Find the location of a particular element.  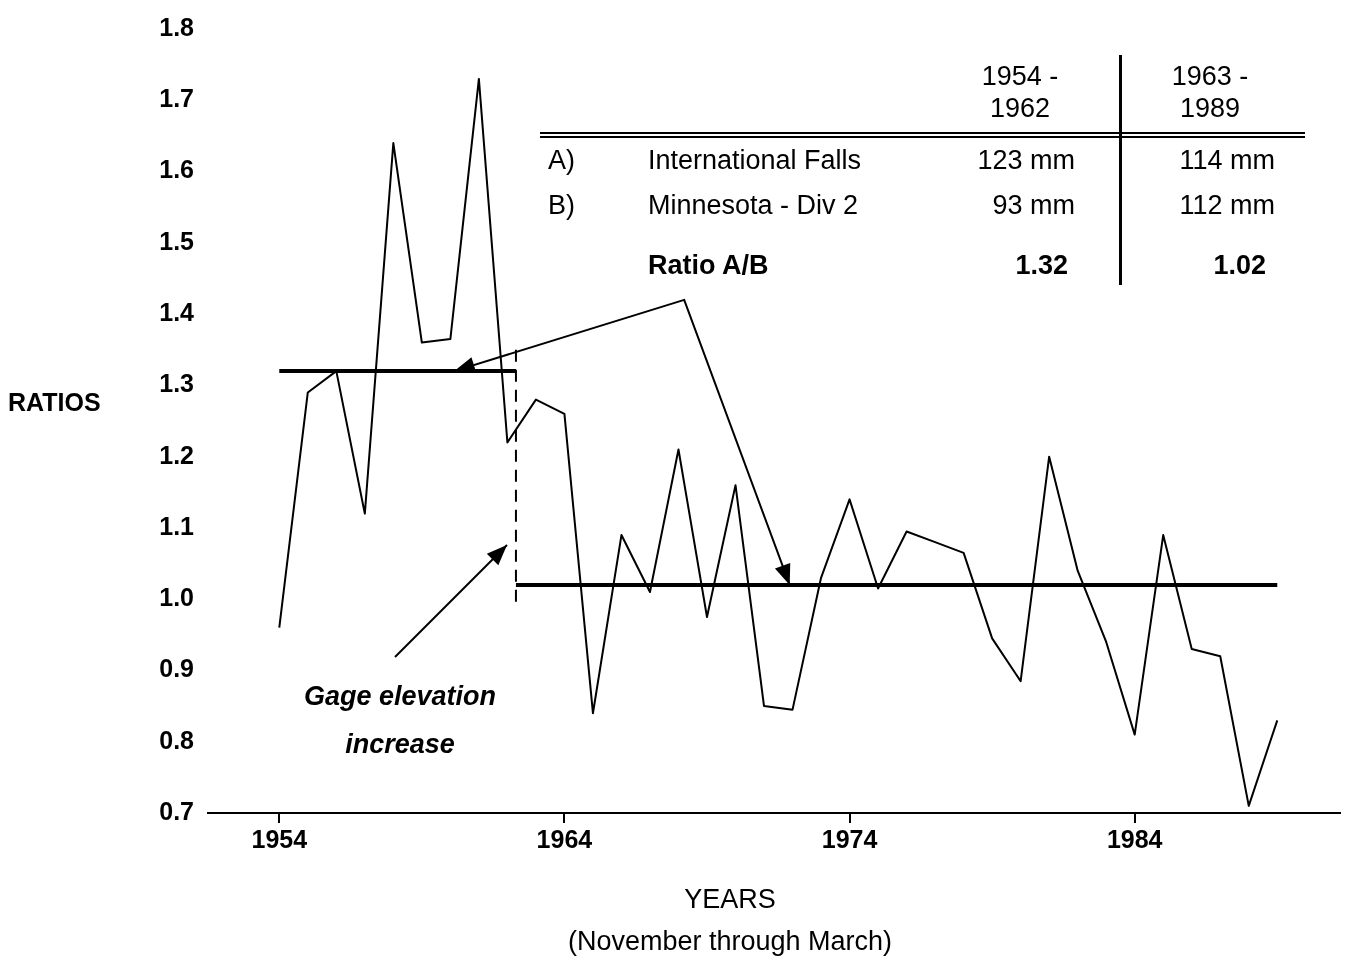

y-tick-label: 1.8 is located at coordinates (177, 26).